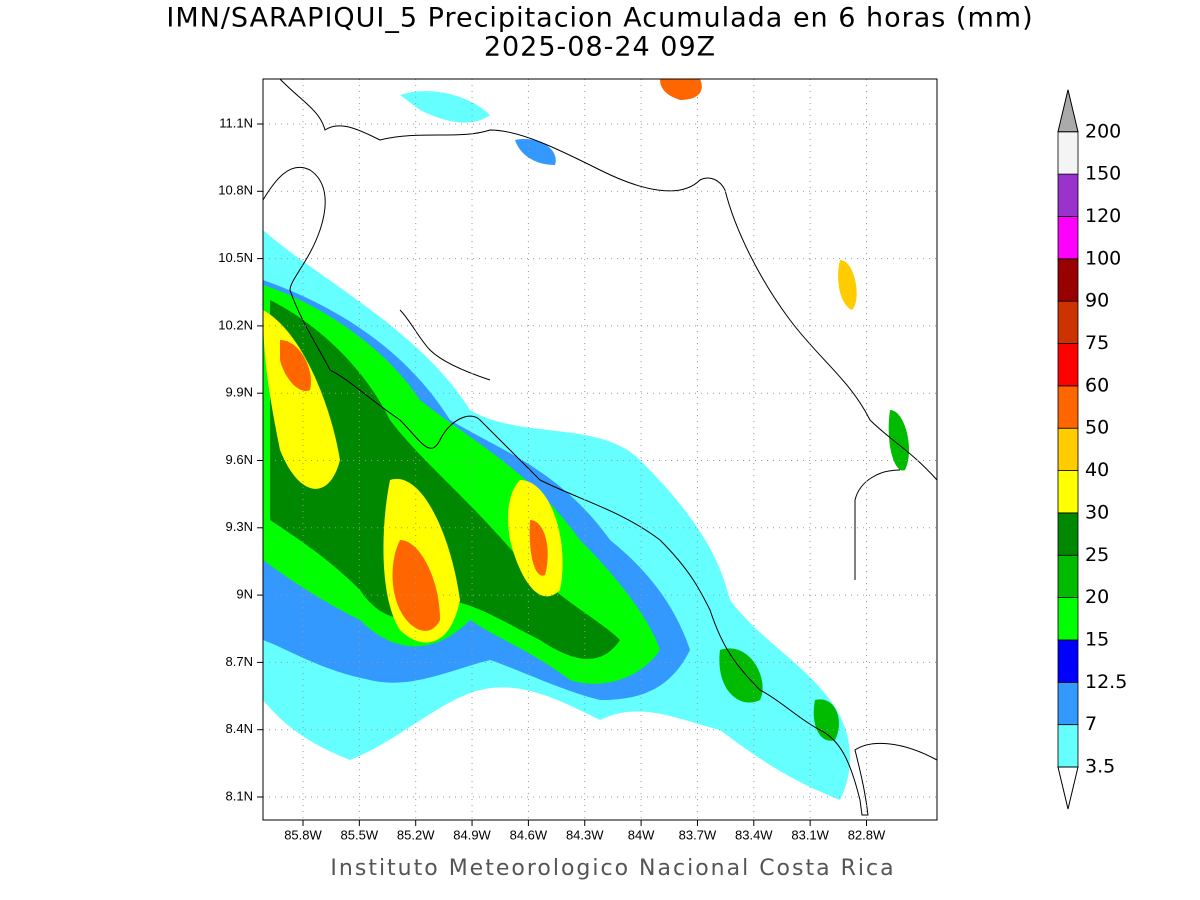 This screenshot has height=900, width=1200. Describe the element at coordinates (1097, 428) in the screenshot. I see `colorbar-label: 50` at that location.